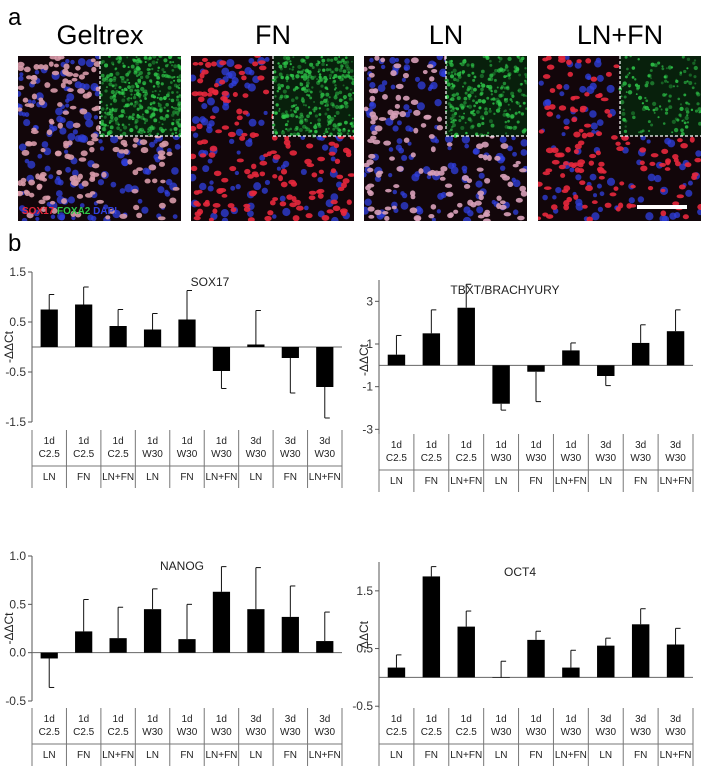 The image size is (710, 776). Describe the element at coordinates (15, 422) in the screenshot. I see `y-tick-label: -1.5` at that location.